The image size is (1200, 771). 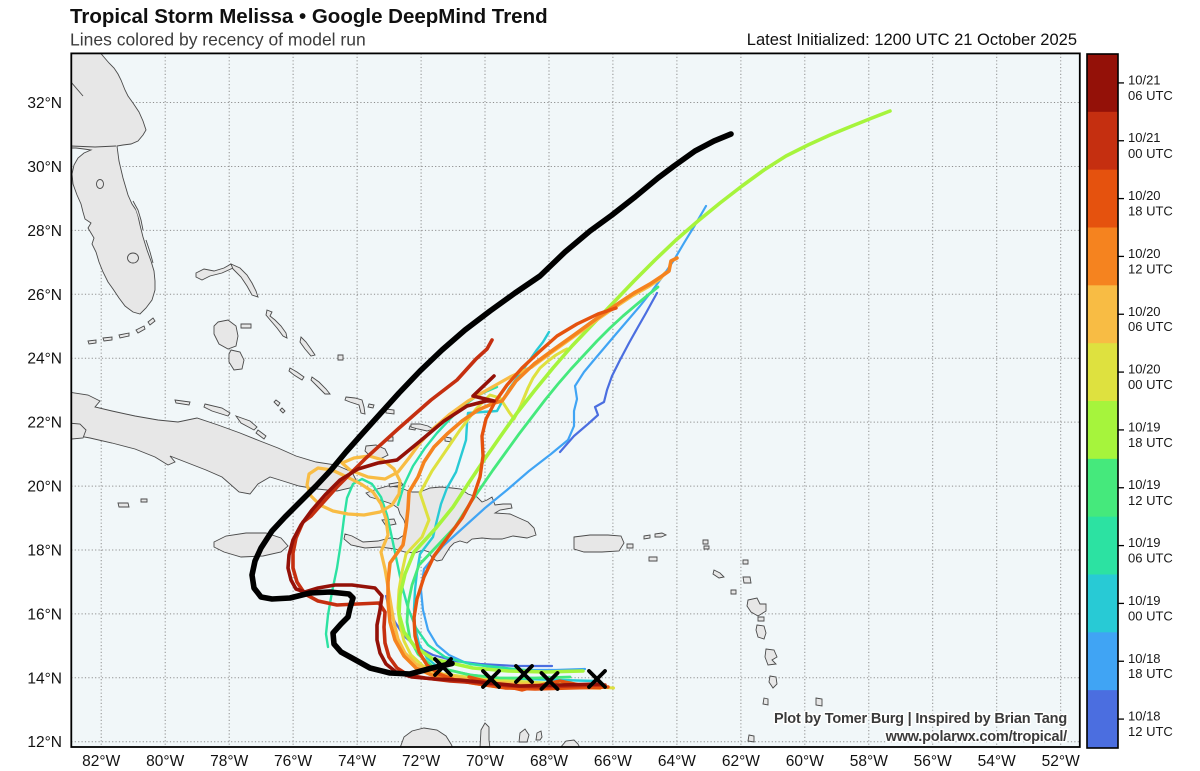 I want to click on svg-text: 82°W, so click(x=101, y=761).